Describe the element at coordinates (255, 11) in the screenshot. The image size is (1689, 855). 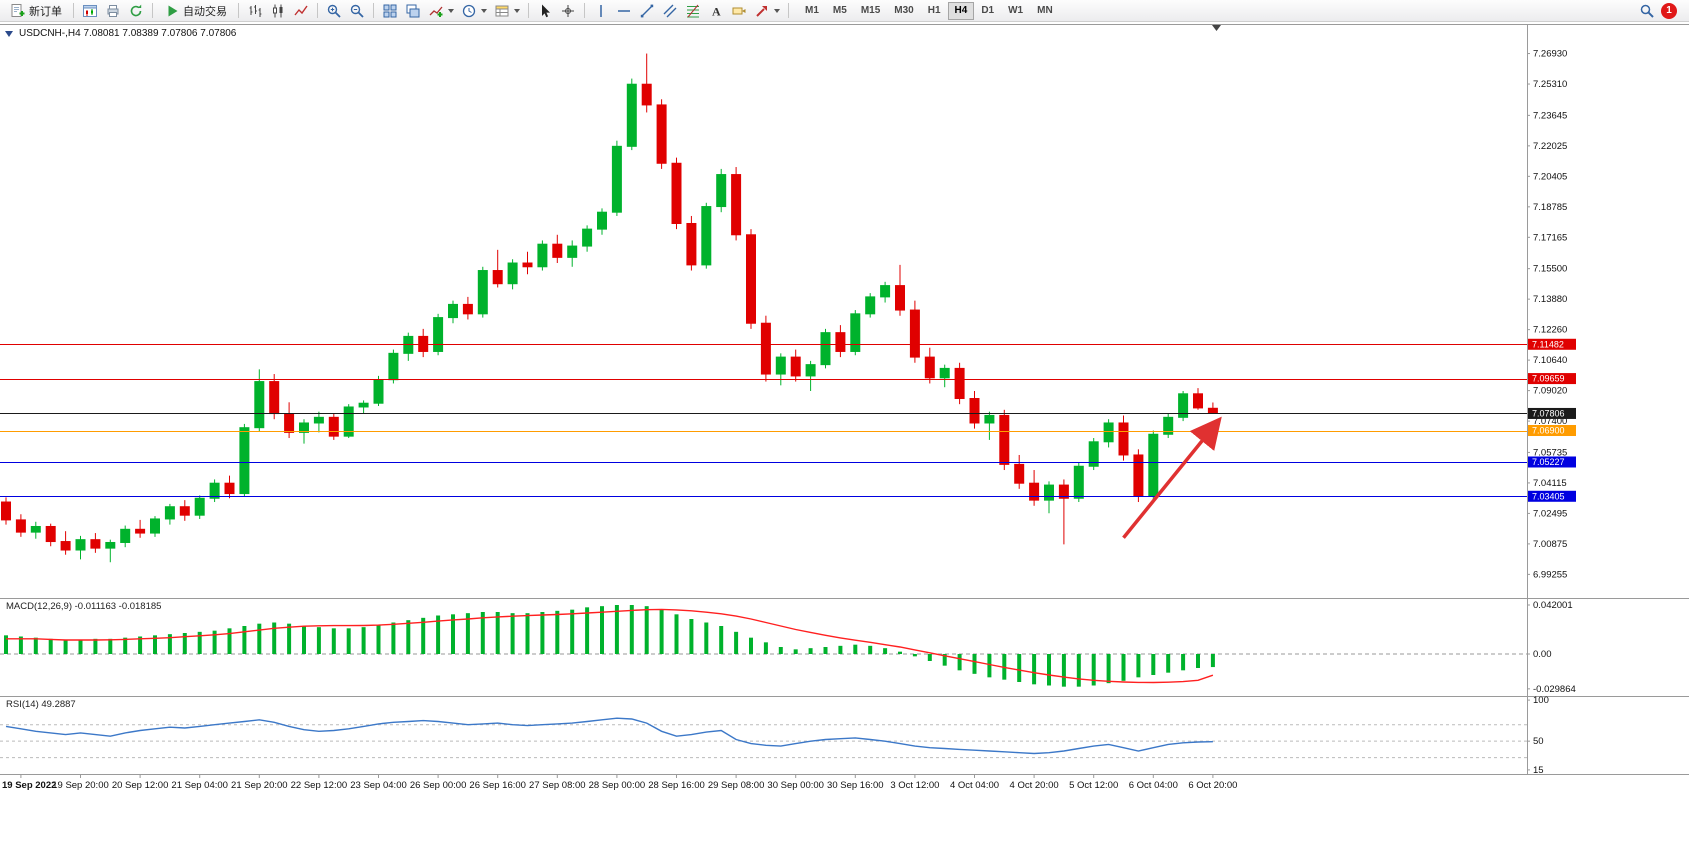
I see `bar-chart-button` at that location.